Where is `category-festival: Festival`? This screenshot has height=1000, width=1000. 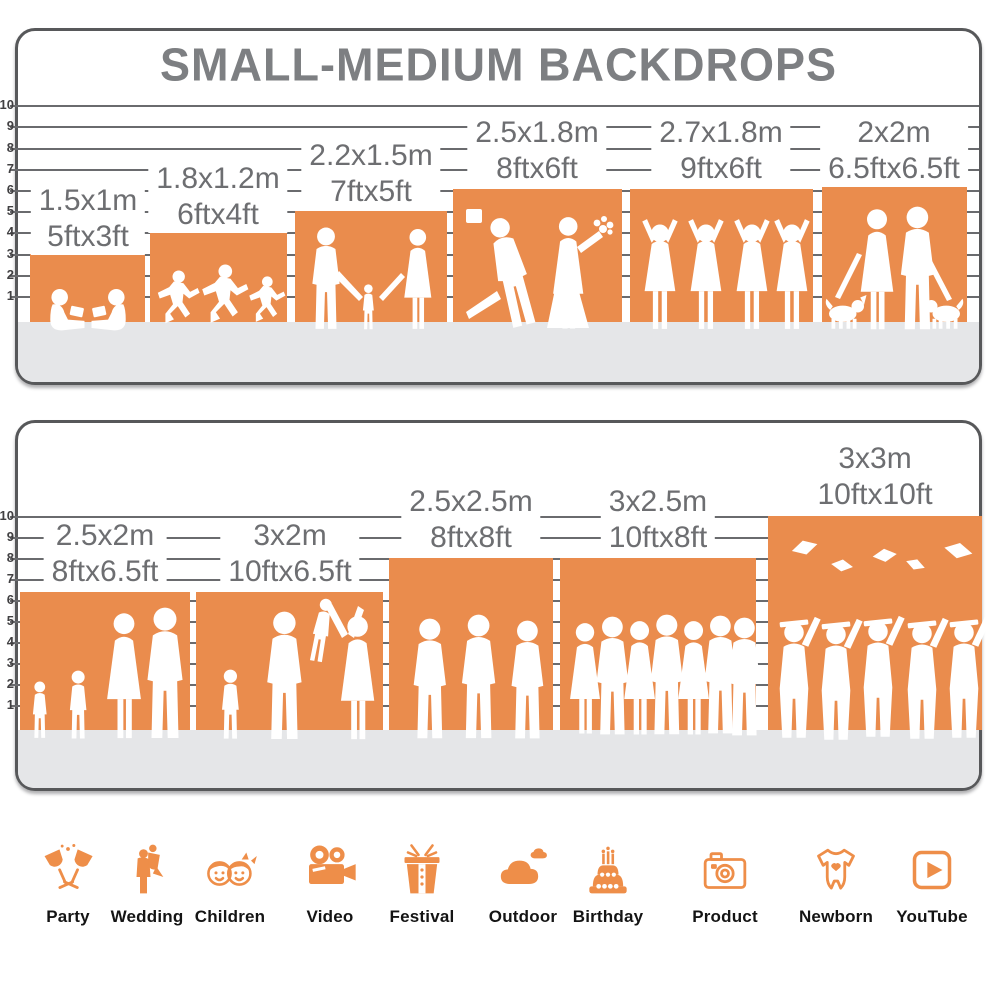
category-festival: Festival is located at coordinates (422, 884).